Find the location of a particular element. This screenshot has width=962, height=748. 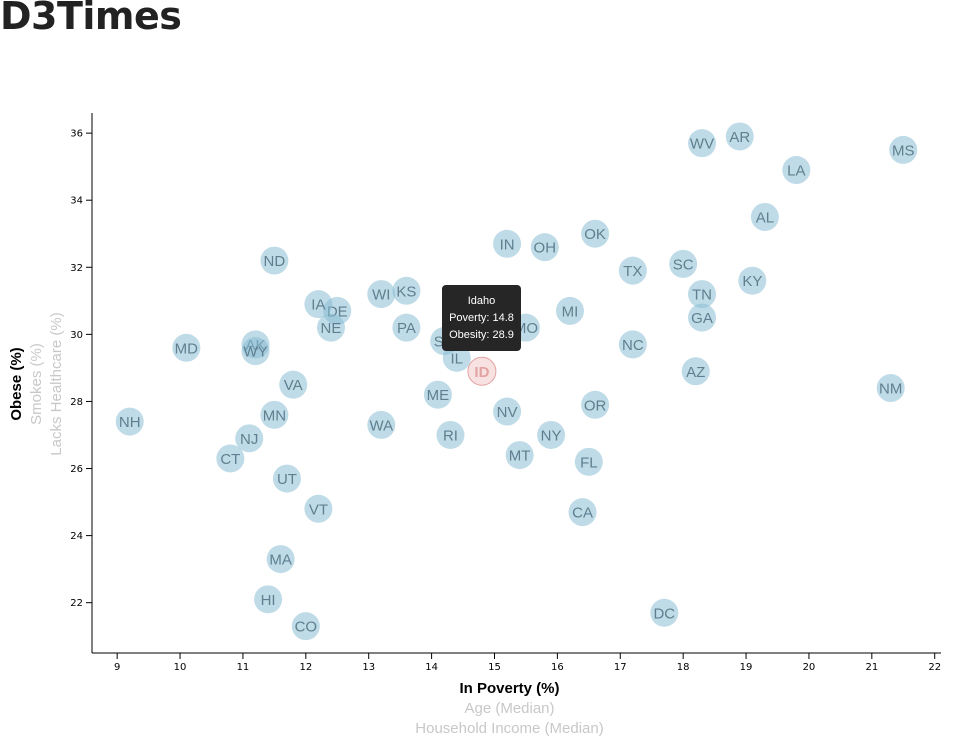

y-tick-label: 26 is located at coordinates (76, 469).